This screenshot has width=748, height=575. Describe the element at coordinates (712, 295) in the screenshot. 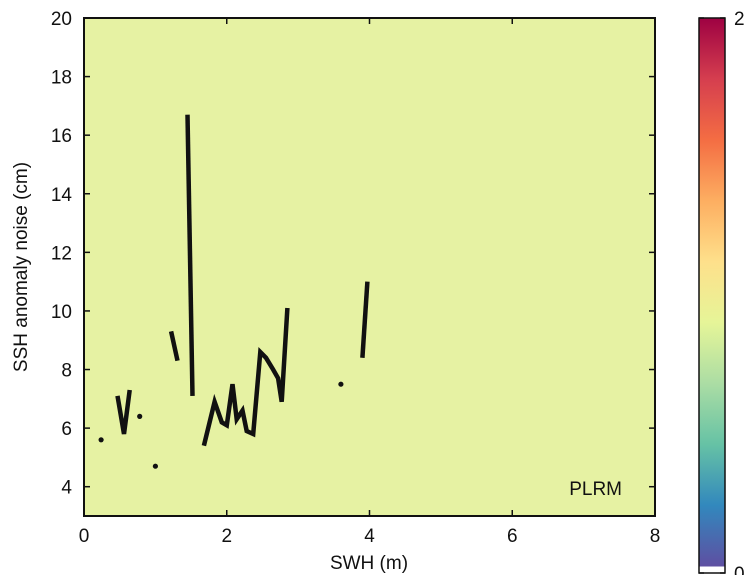

I see `colorbar` at that location.